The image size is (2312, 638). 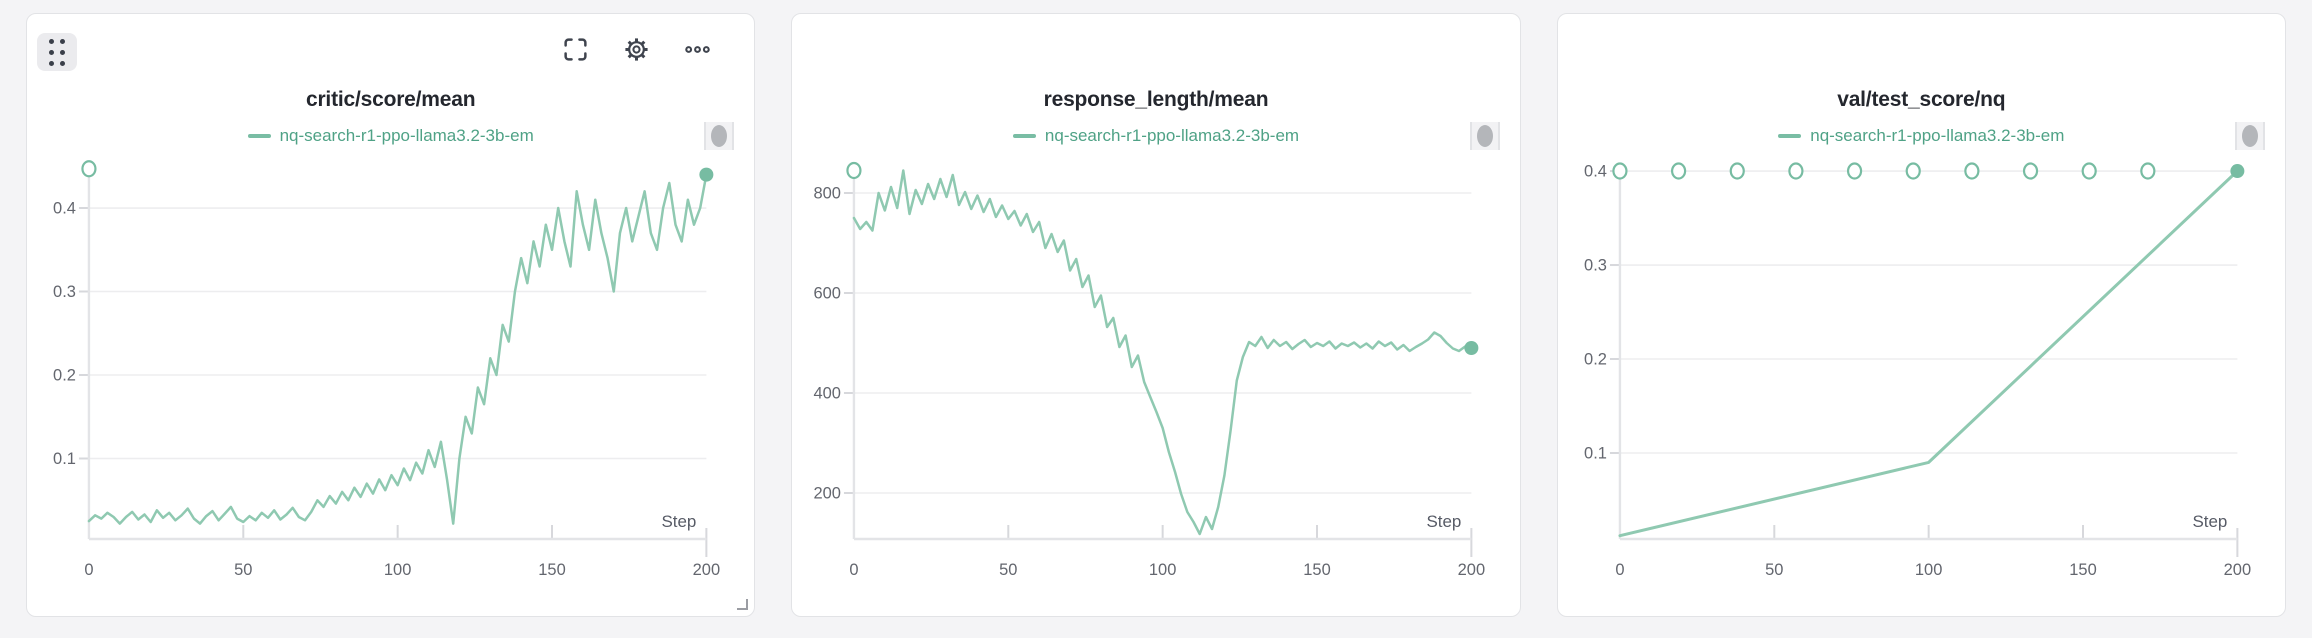 I want to click on fullscreen-icon, so click(x=575, y=49).